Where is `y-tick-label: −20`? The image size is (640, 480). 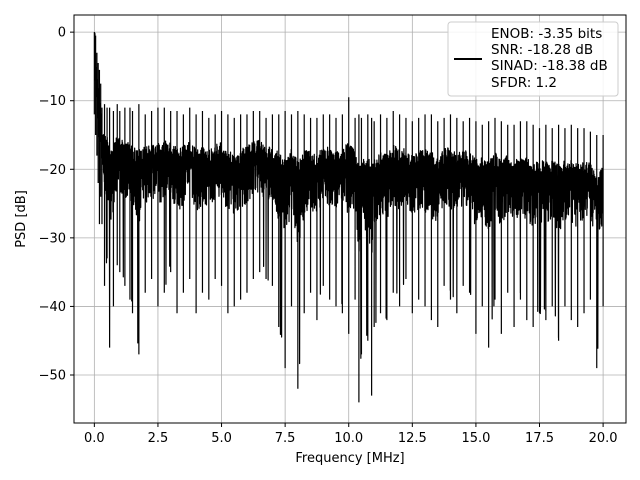
y-tick-label: −20 is located at coordinates (52, 170).